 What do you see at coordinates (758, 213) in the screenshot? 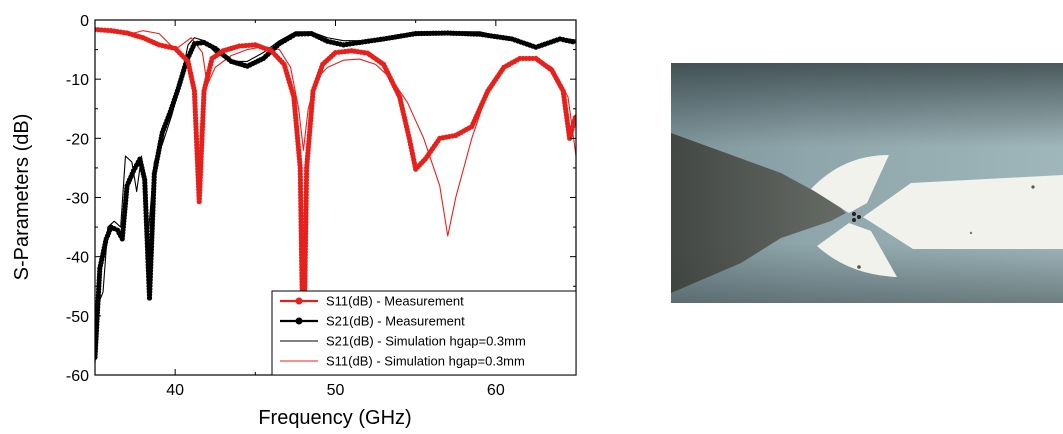
I see `probe-shadow` at bounding box center [758, 213].